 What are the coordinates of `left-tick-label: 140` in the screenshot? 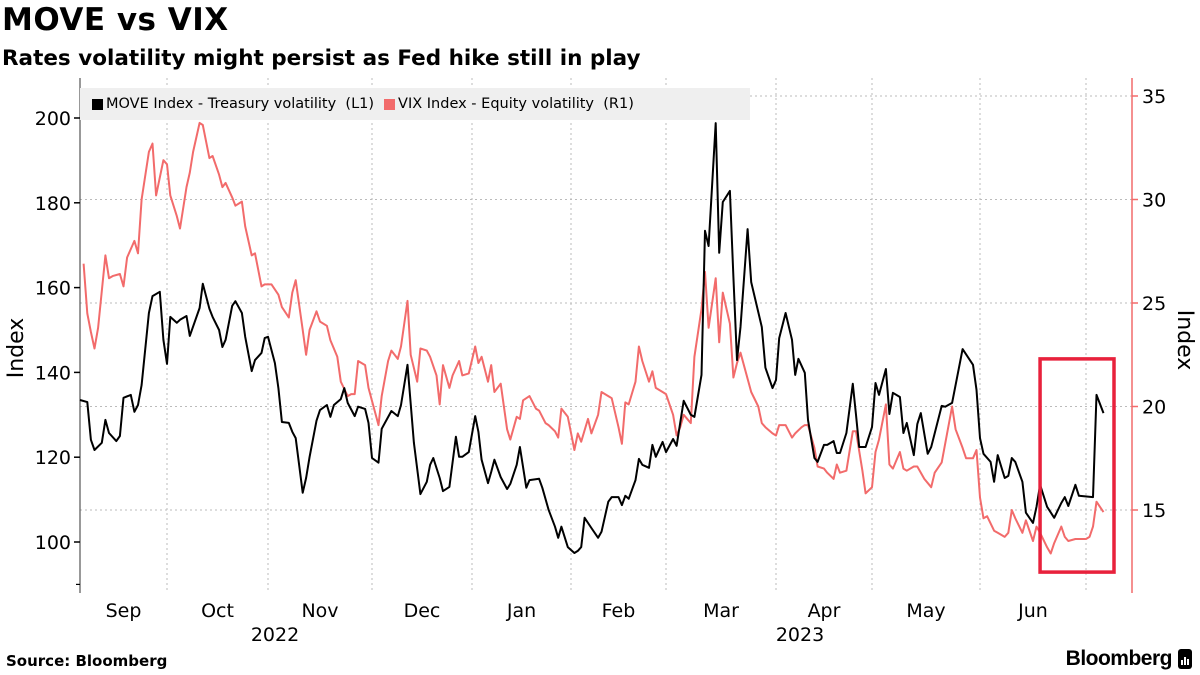 It's located at (53, 373).